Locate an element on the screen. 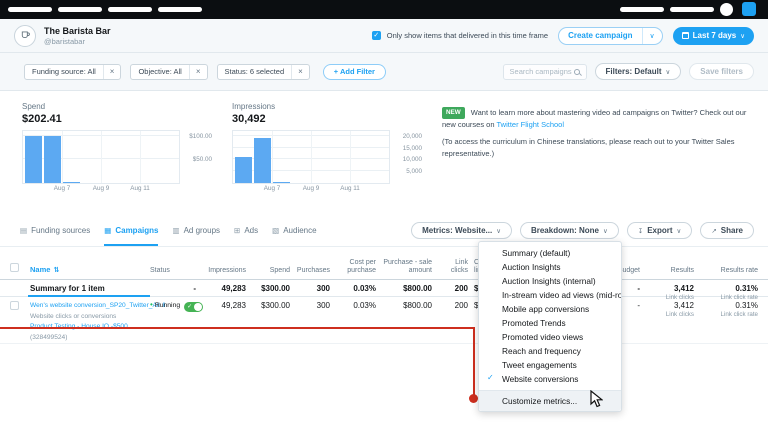 This screenshot has width=768, height=427. filter-chip-objective: Objective: All × is located at coordinates (169, 71).